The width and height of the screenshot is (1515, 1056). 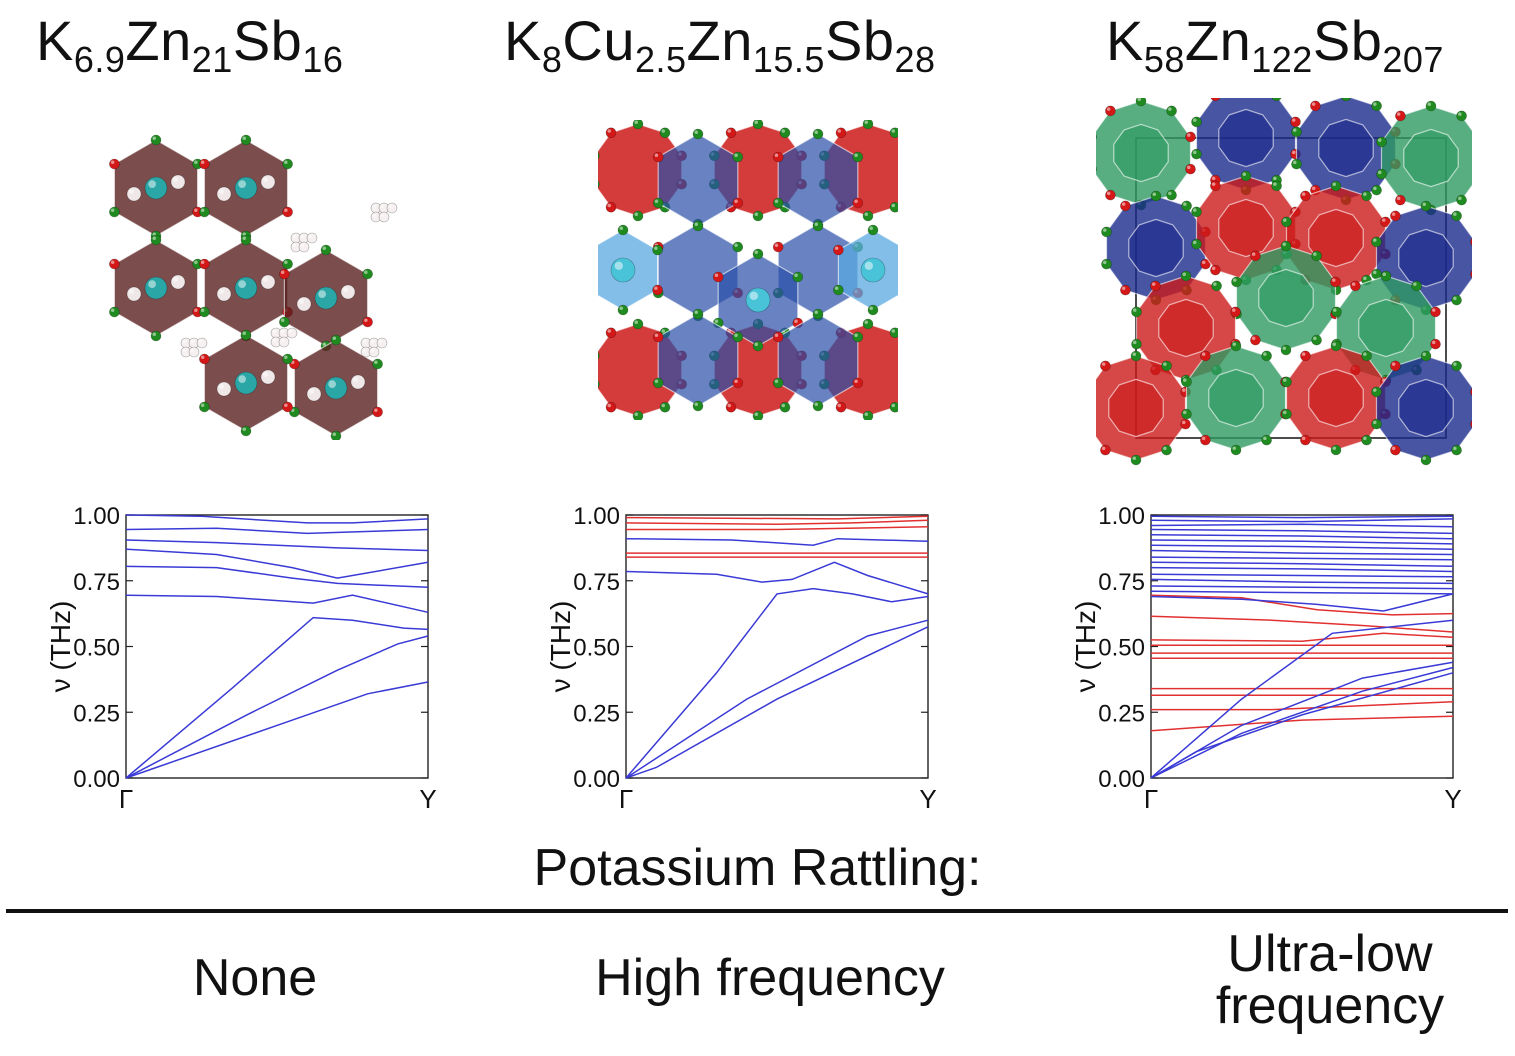 I want to click on y-tick-label: 0.50, so click(x=96, y=648).